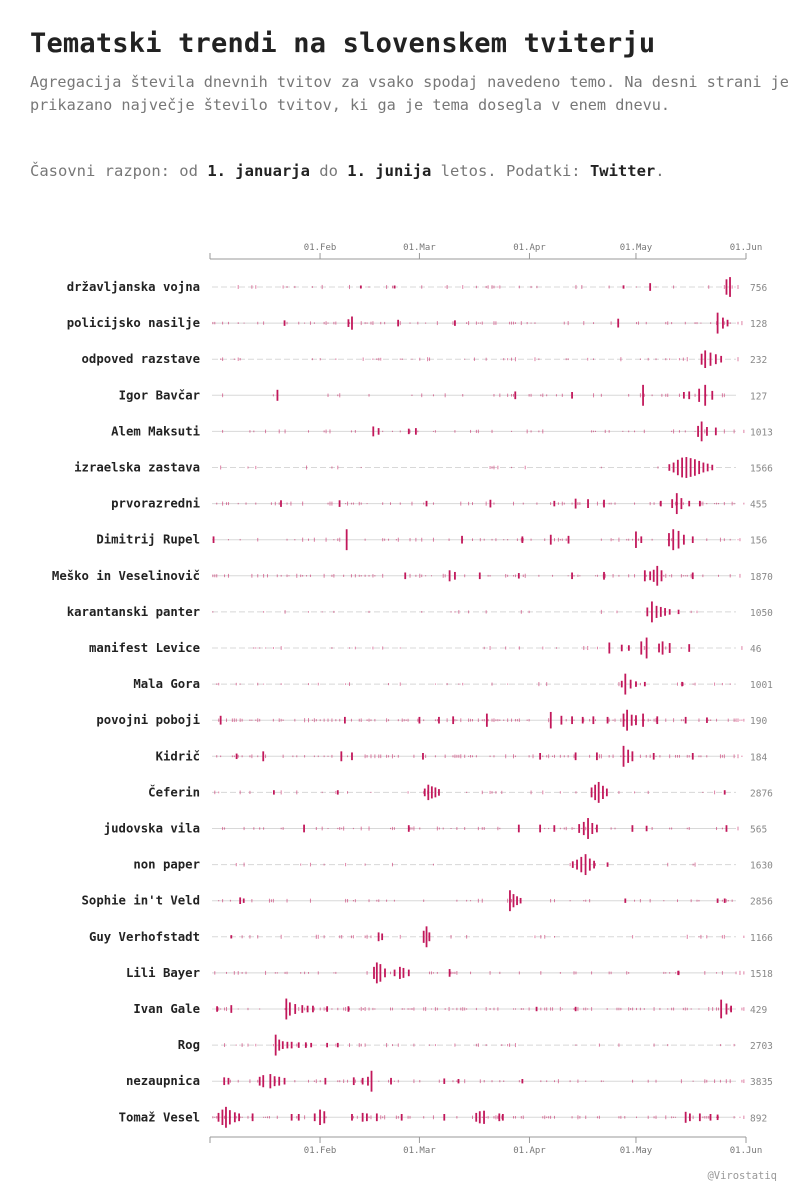 Image resolution: width=799 pixels, height=1200 pixels. What do you see at coordinates (133, 323) in the screenshot?
I see `series-label: policijsko nasilje` at bounding box center [133, 323].